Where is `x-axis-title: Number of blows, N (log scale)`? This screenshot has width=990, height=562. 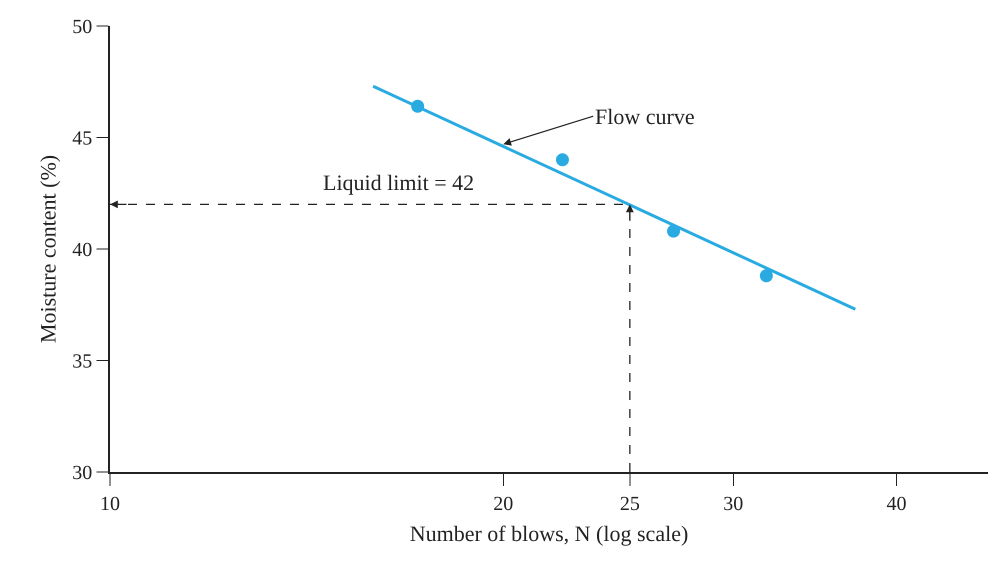
x-axis-title: Number of blows, N (log scale) is located at coordinates (549, 533).